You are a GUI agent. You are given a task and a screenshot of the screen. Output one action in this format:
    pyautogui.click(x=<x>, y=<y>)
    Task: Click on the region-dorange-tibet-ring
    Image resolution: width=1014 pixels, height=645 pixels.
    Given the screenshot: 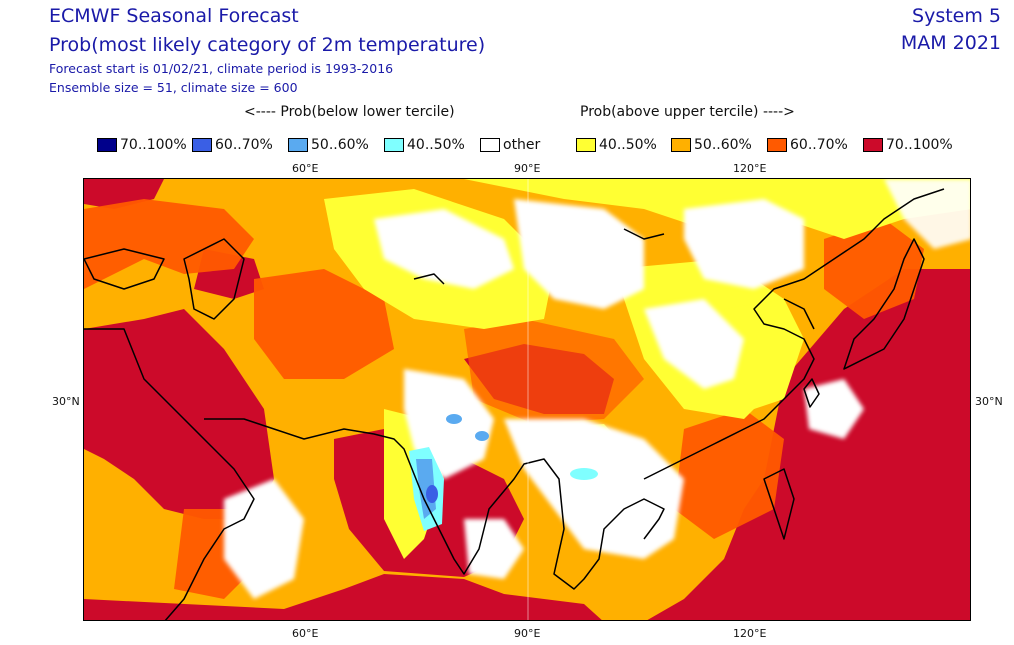 What is the action you would take?
    pyautogui.click(x=554, y=371)
    